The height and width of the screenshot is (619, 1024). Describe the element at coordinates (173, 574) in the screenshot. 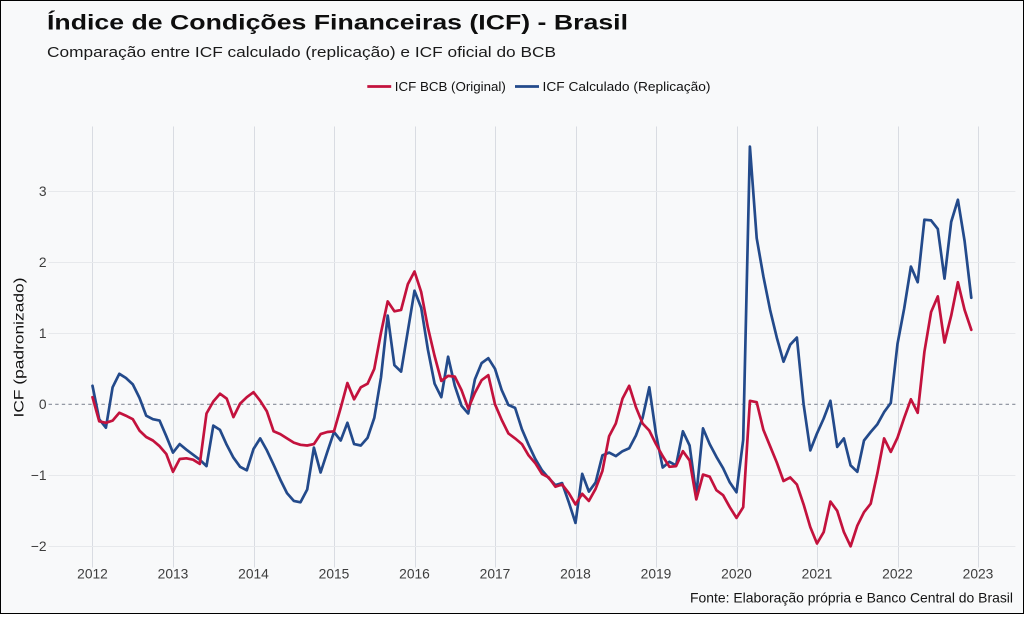

I see `svg-text: 2013` at that location.